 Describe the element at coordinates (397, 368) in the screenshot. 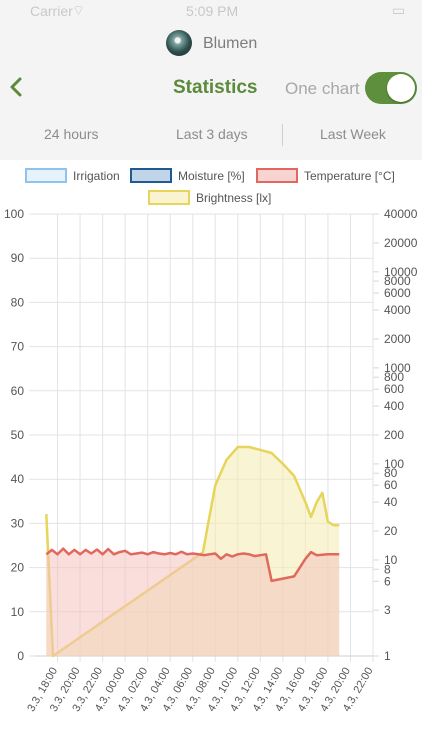

I see `y-right-tick-label: 1000` at that location.